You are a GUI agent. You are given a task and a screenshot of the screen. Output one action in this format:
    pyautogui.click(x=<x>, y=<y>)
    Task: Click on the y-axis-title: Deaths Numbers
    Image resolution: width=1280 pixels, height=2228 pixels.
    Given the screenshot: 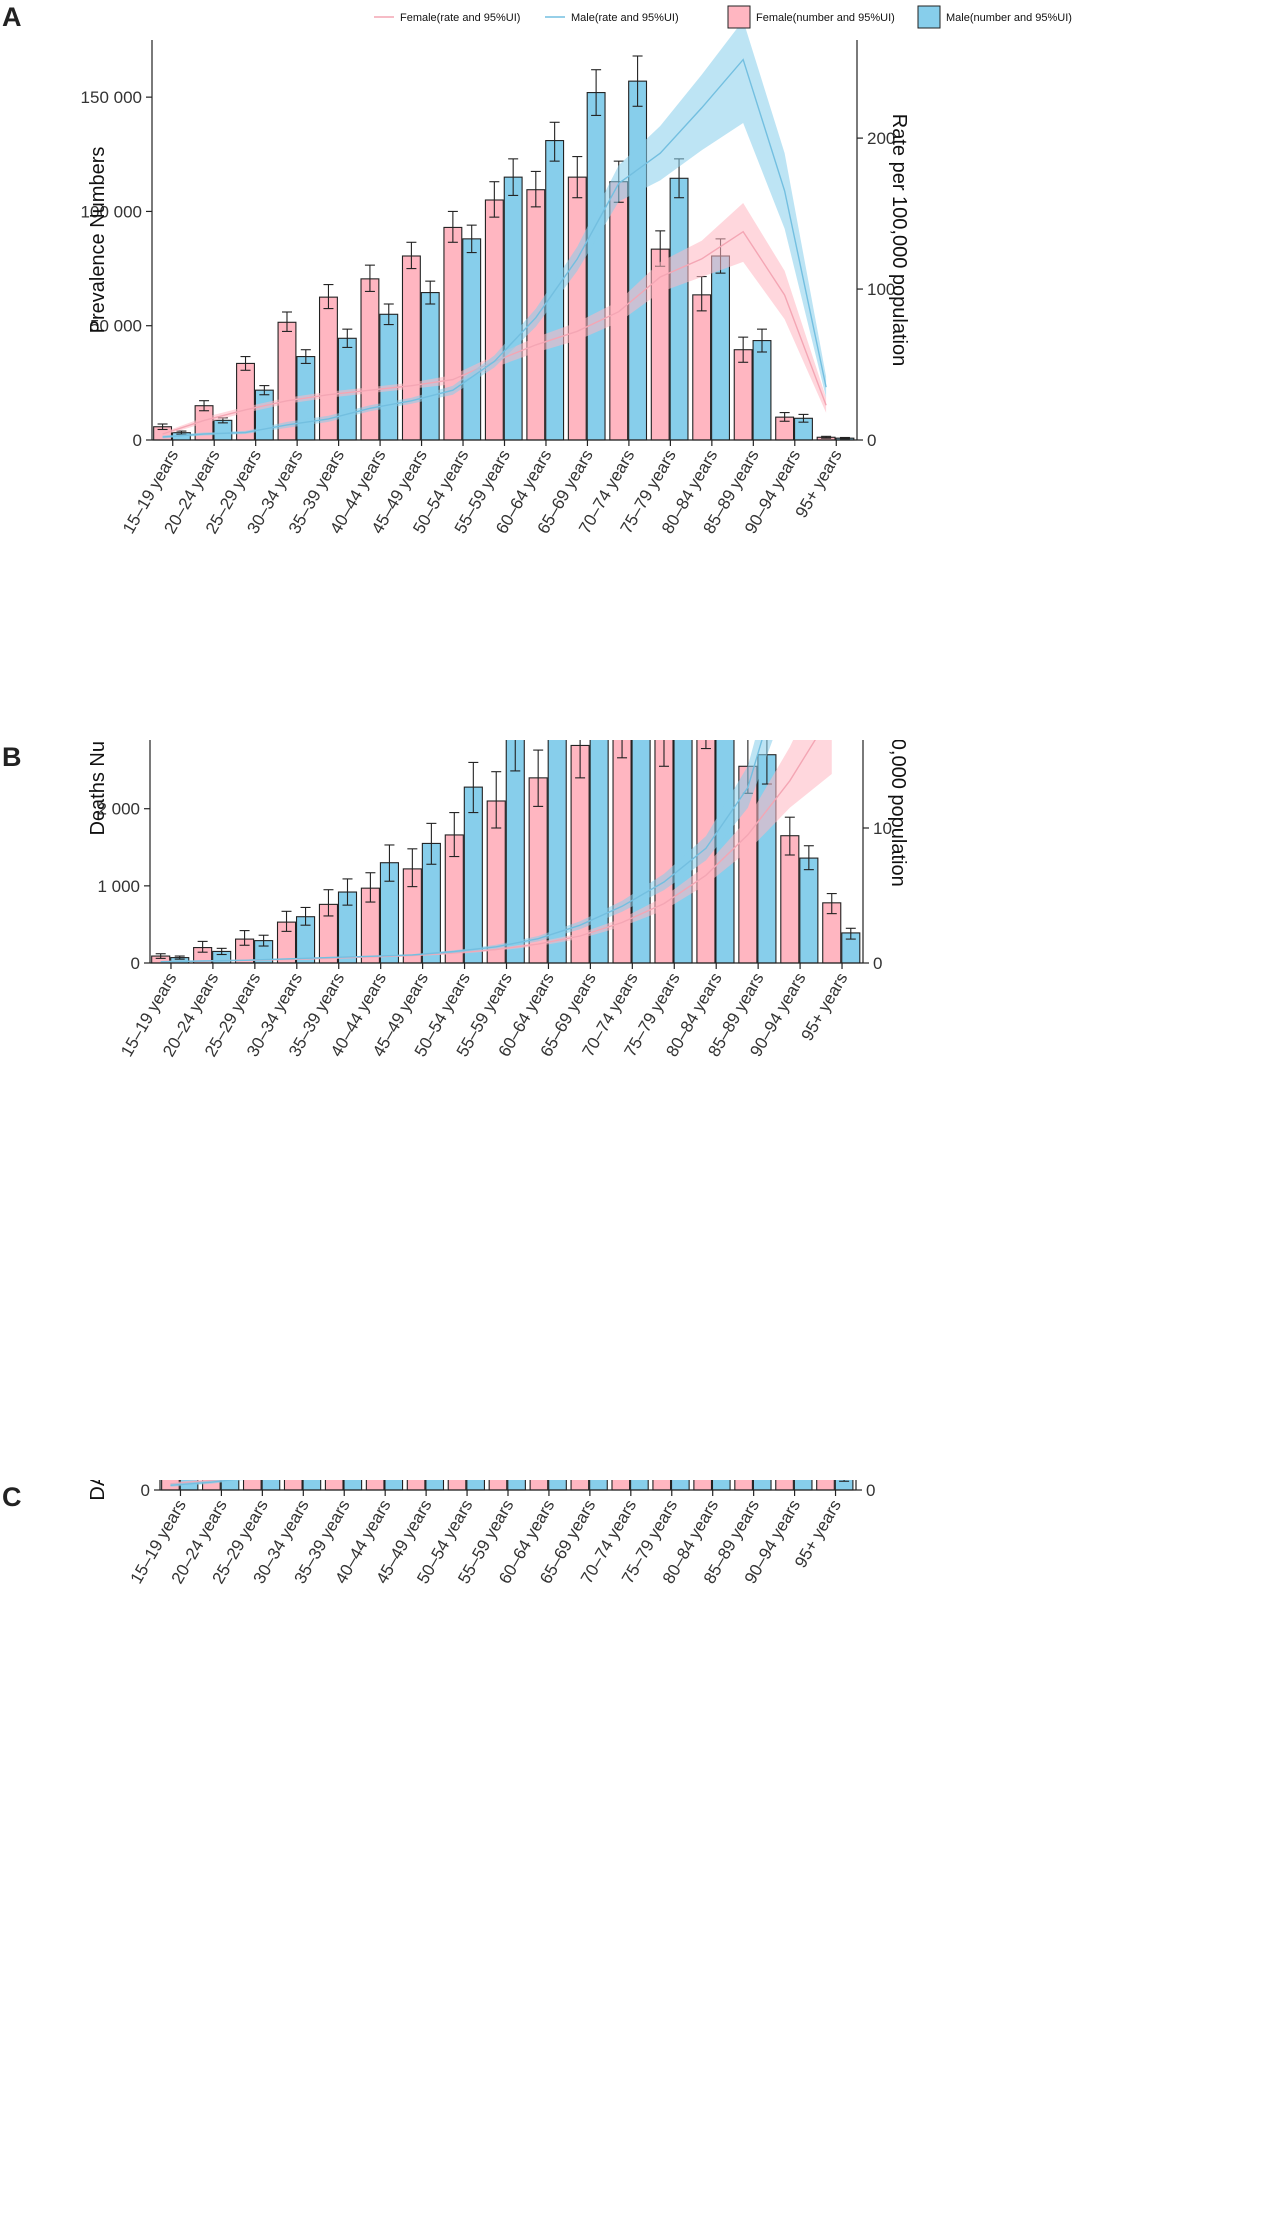 What is the action you would take?
    pyautogui.click(x=98, y=788)
    